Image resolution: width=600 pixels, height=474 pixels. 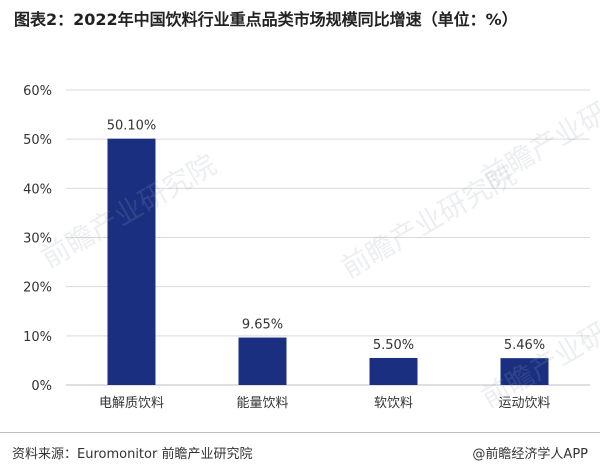 What do you see at coordinates (266, 19) in the screenshot?
I see `chart-title: 图表2：2022年中国饮料行业重点品类市场规模同比增速（单位：%）` at bounding box center [266, 19].